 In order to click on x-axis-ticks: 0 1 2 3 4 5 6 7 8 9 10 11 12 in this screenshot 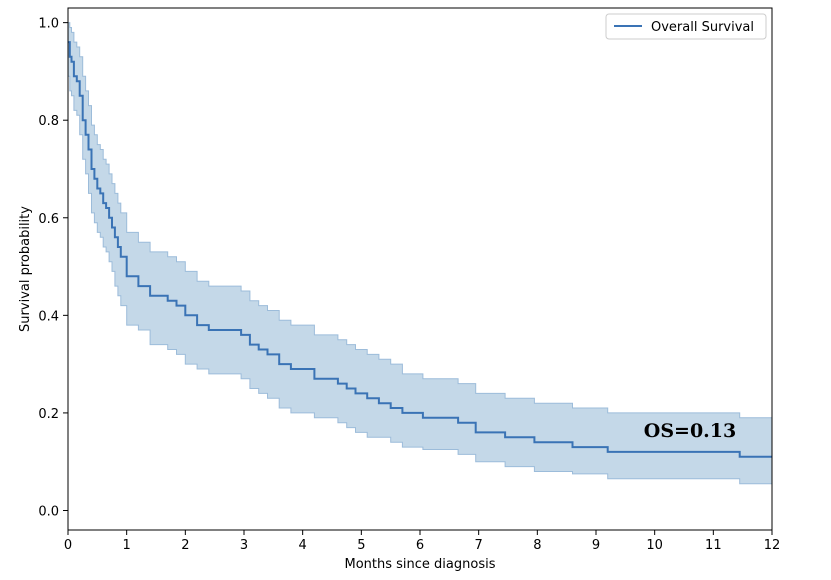, I will do `click(422, 541)`.